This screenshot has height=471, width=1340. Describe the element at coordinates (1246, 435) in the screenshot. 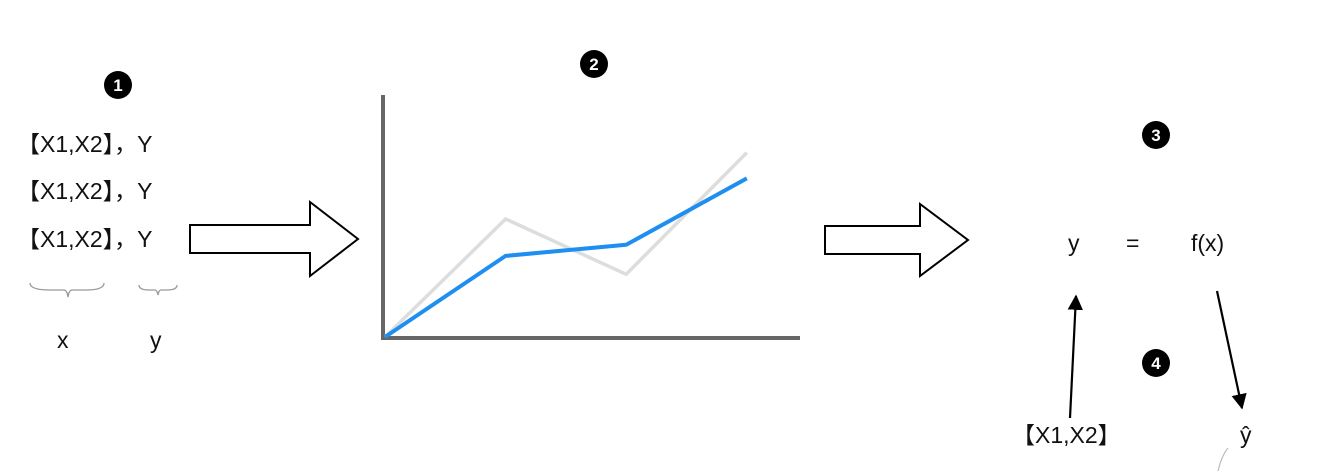

I see `prediction-output: ŷ` at that location.